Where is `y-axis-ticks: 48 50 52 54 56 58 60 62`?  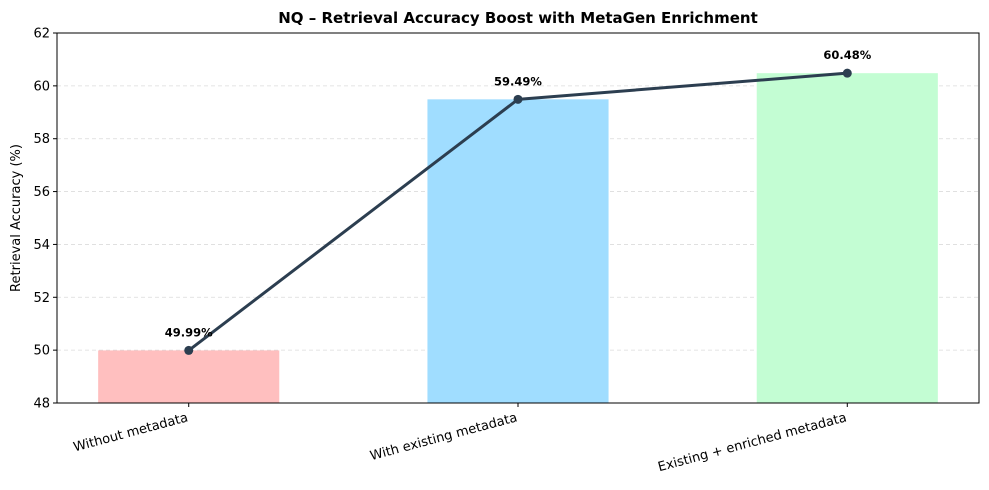 y-axis-ticks: 48 50 52 54 56 58 60 62 is located at coordinates (45, 219).